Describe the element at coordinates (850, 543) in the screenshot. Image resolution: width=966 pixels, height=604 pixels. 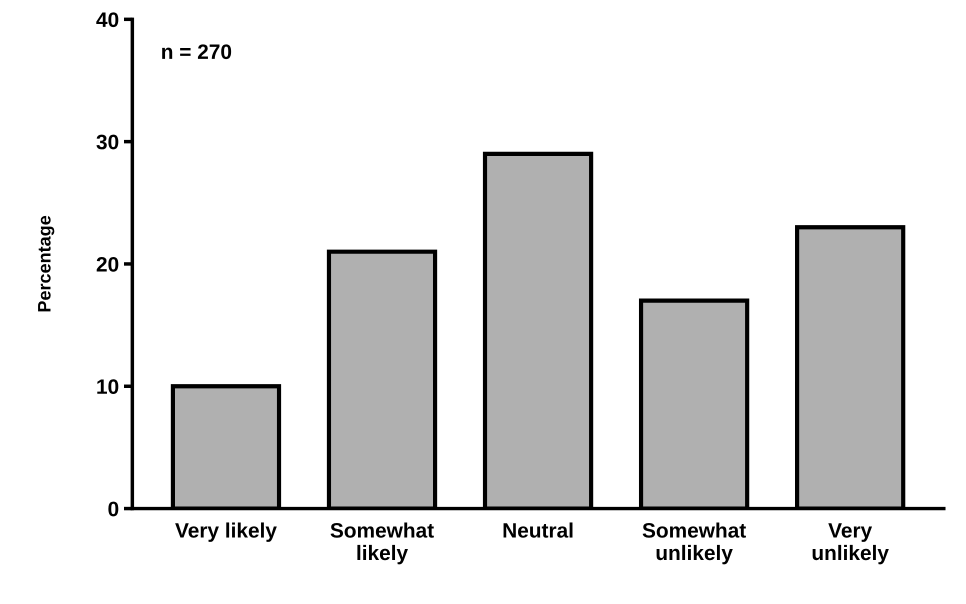
I see `x-tick-label: Very unlikely` at that location.